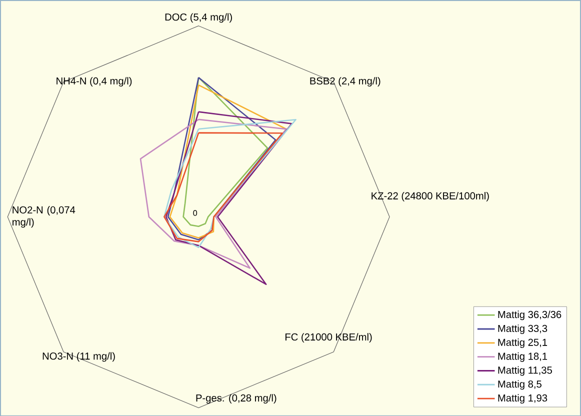 The image size is (581, 416). Describe the element at coordinates (44, 217) in the screenshot. I see `spoke-label: NO2-N (0,074 mg/l)` at that location.